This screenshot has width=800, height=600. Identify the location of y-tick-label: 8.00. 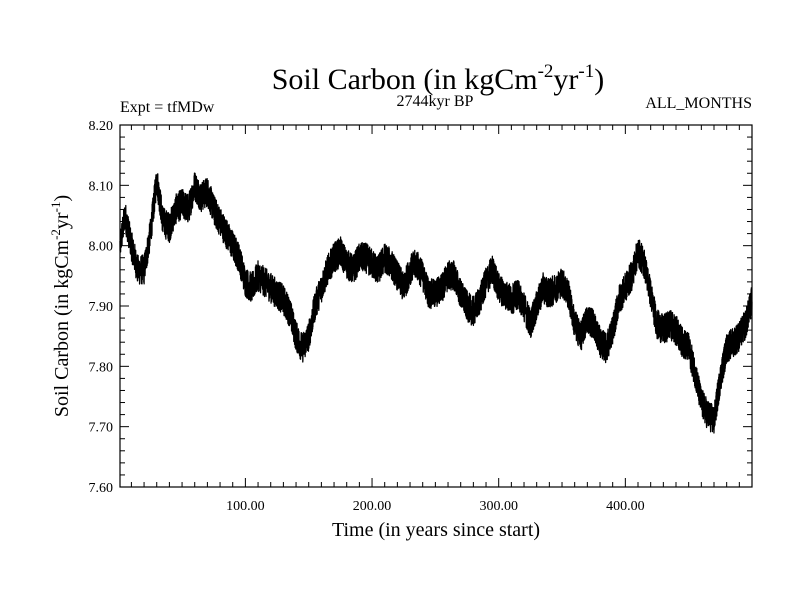
(101, 247).